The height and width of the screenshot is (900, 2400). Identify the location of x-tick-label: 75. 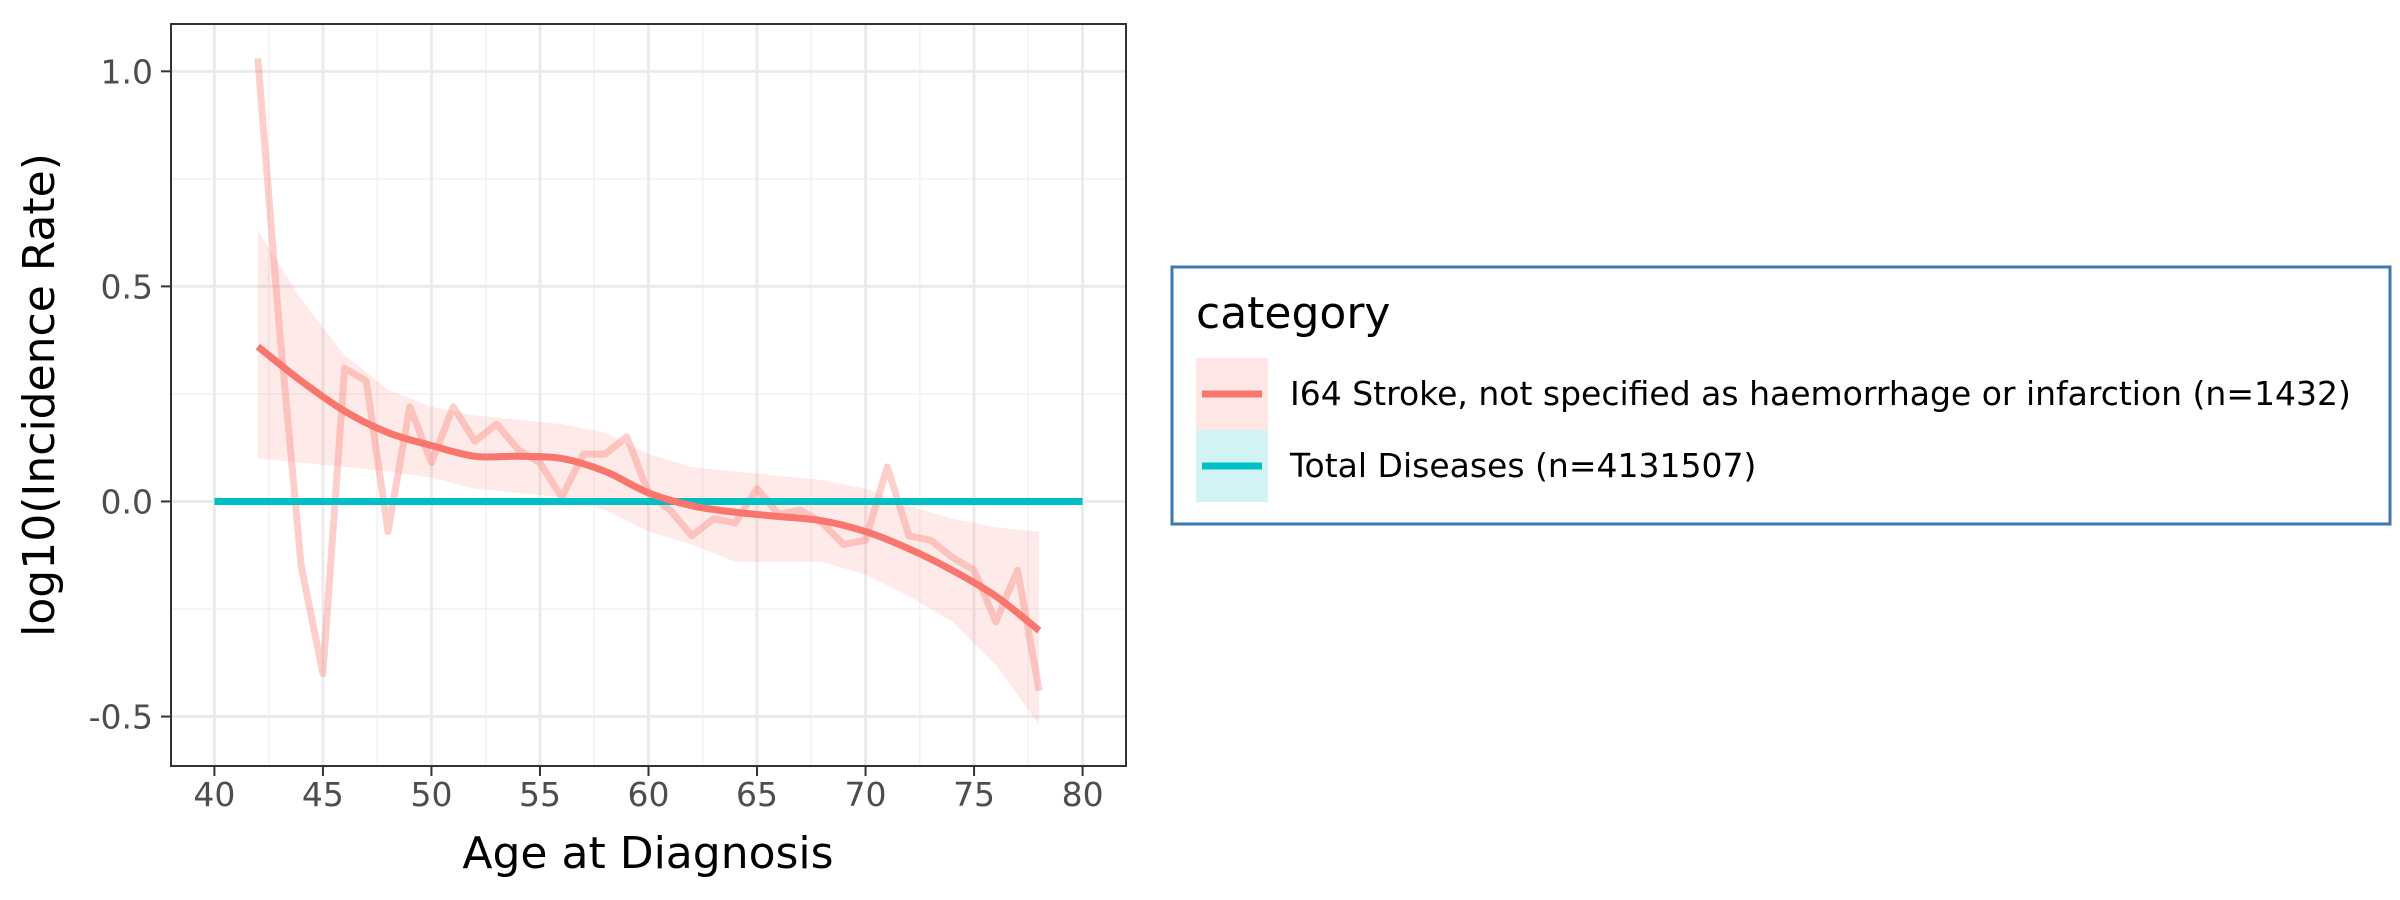
(974, 794).